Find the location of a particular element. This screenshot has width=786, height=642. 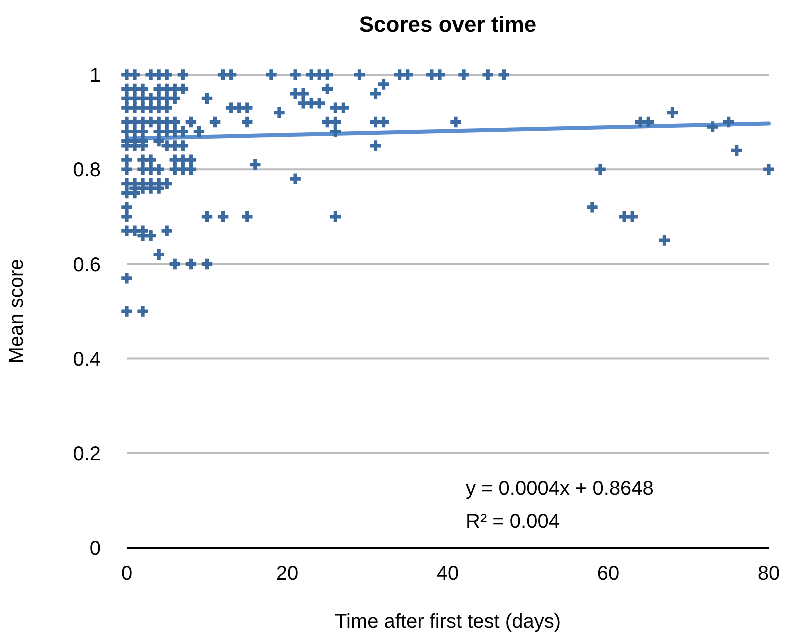

x-tick-label: 80 is located at coordinates (769, 574).